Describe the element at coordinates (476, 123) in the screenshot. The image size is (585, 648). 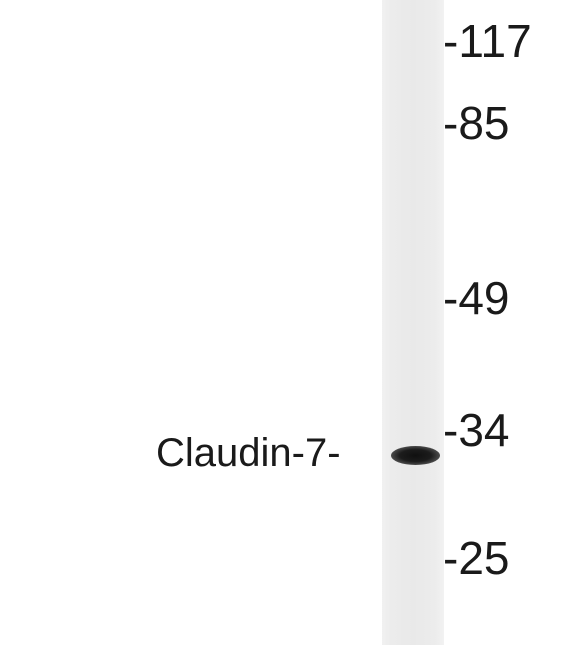
I see `marker-85: -85` at that location.